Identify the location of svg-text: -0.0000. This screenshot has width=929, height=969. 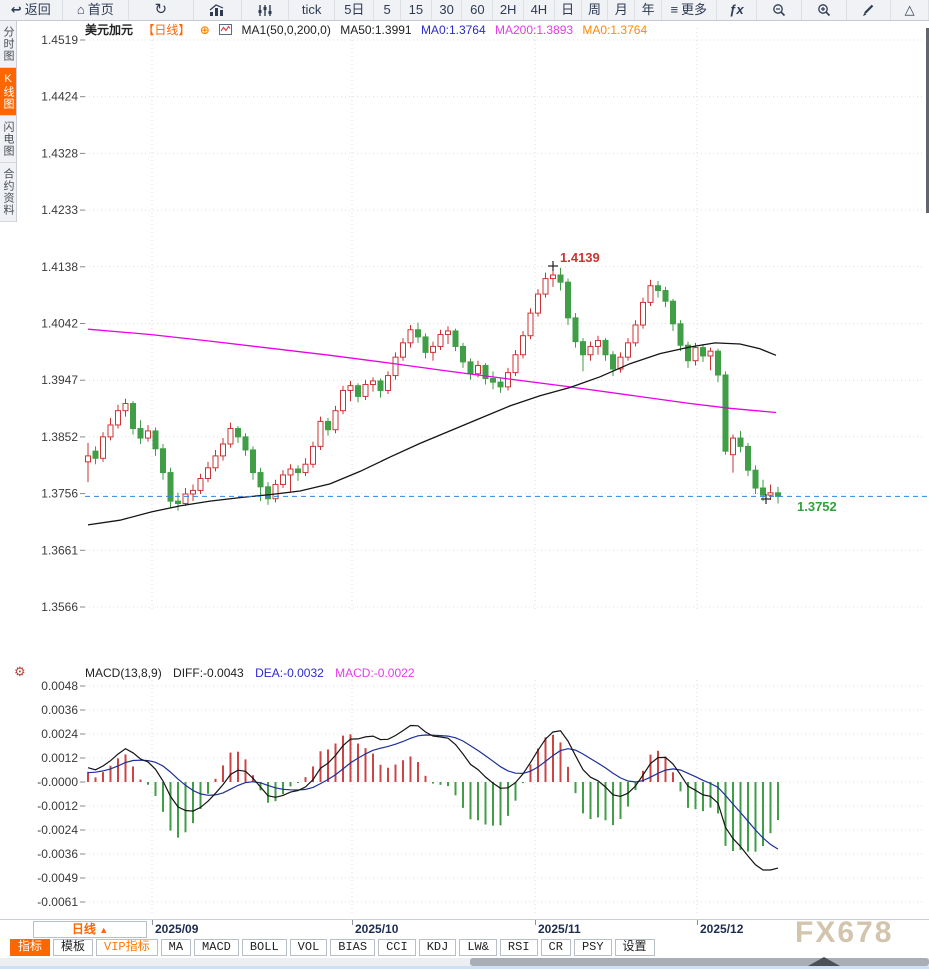
(57, 782).